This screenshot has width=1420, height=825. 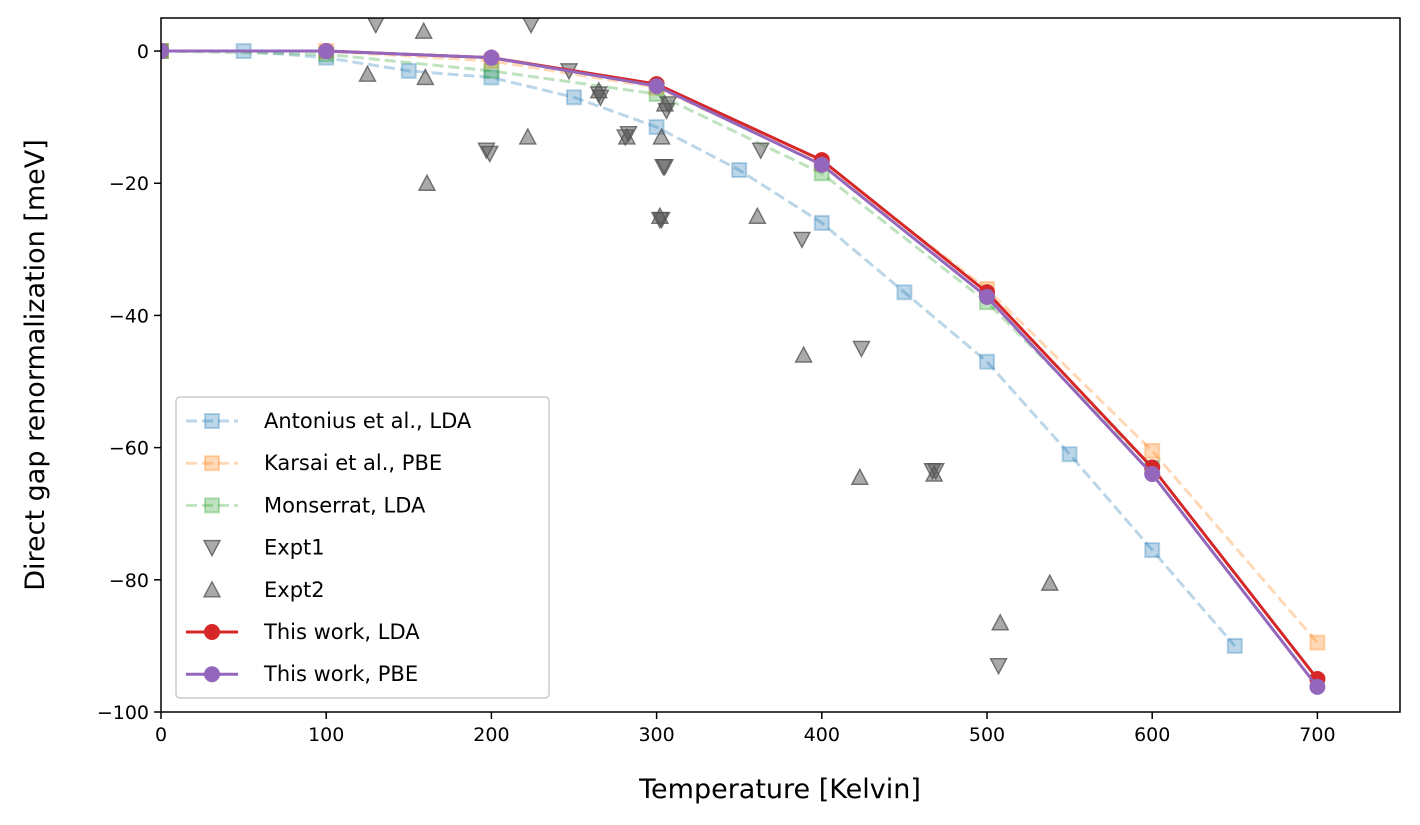 I want to click on y-tick-label-2: −40, so click(x=129, y=316).